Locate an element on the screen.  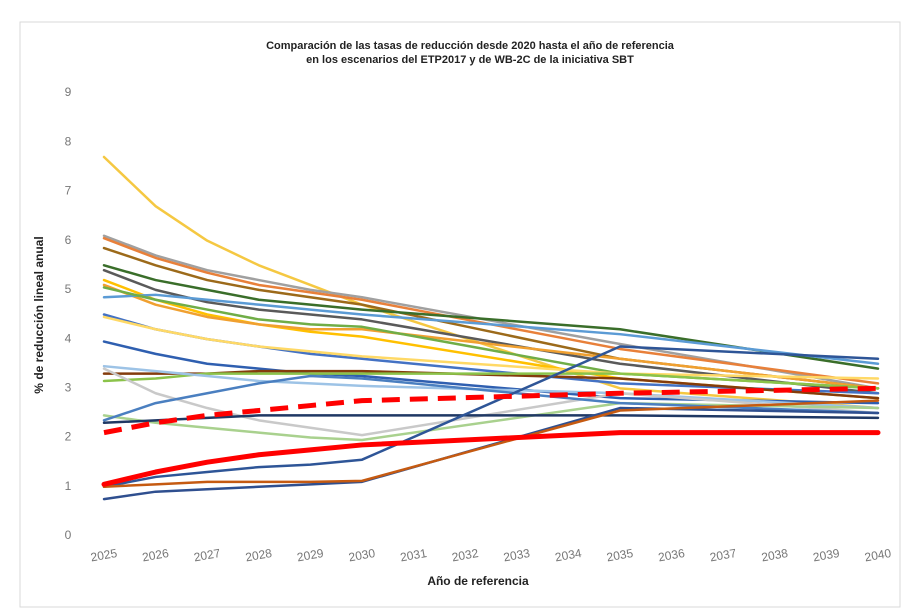
x-tick-label: 2032 is located at coordinates (465, 555).